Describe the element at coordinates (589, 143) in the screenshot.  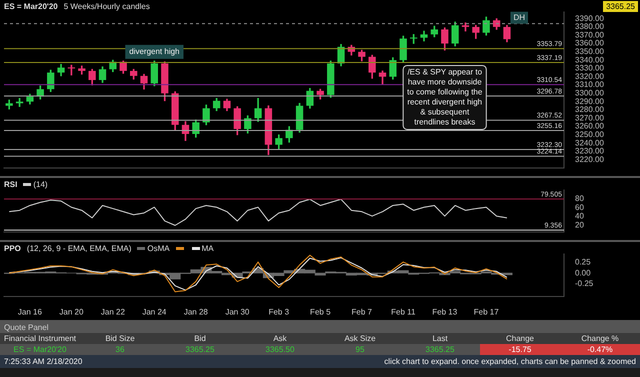
I see `y-tick-label: 3240.00` at that location.